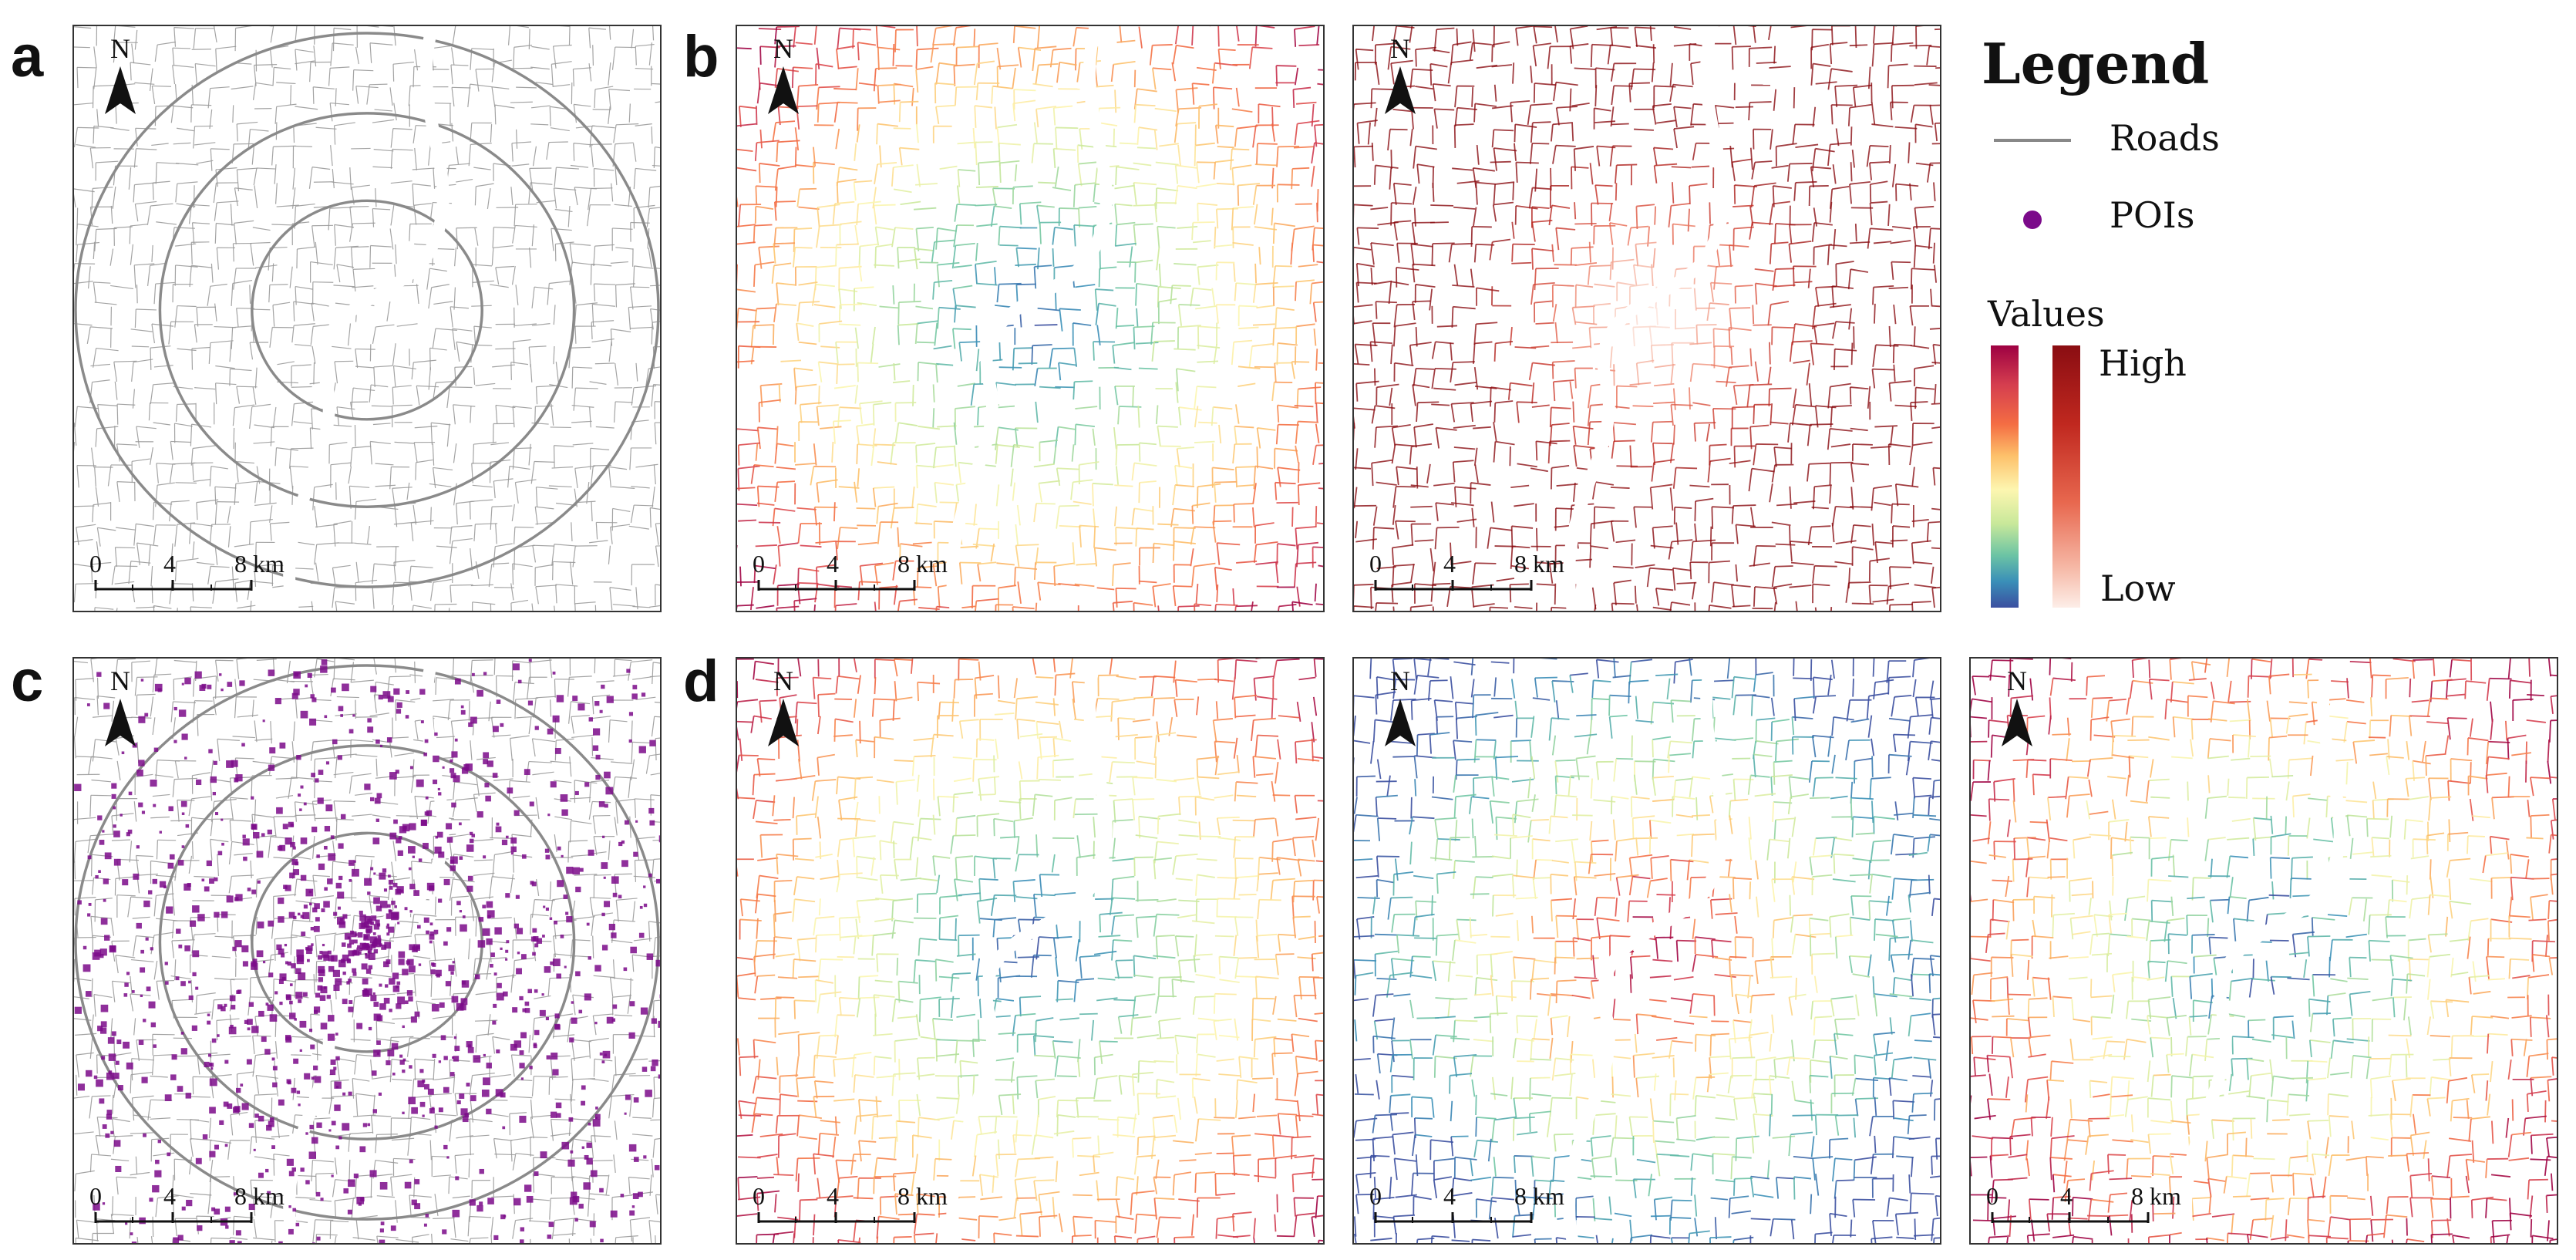  Describe the element at coordinates (701, 681) in the screenshot. I see `panel-label-d: d` at that location.